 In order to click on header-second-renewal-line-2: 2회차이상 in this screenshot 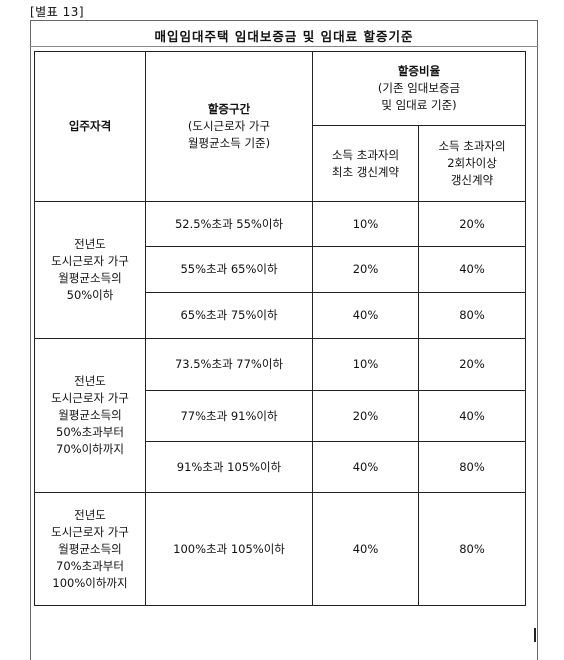, I will do `click(472, 163)`.